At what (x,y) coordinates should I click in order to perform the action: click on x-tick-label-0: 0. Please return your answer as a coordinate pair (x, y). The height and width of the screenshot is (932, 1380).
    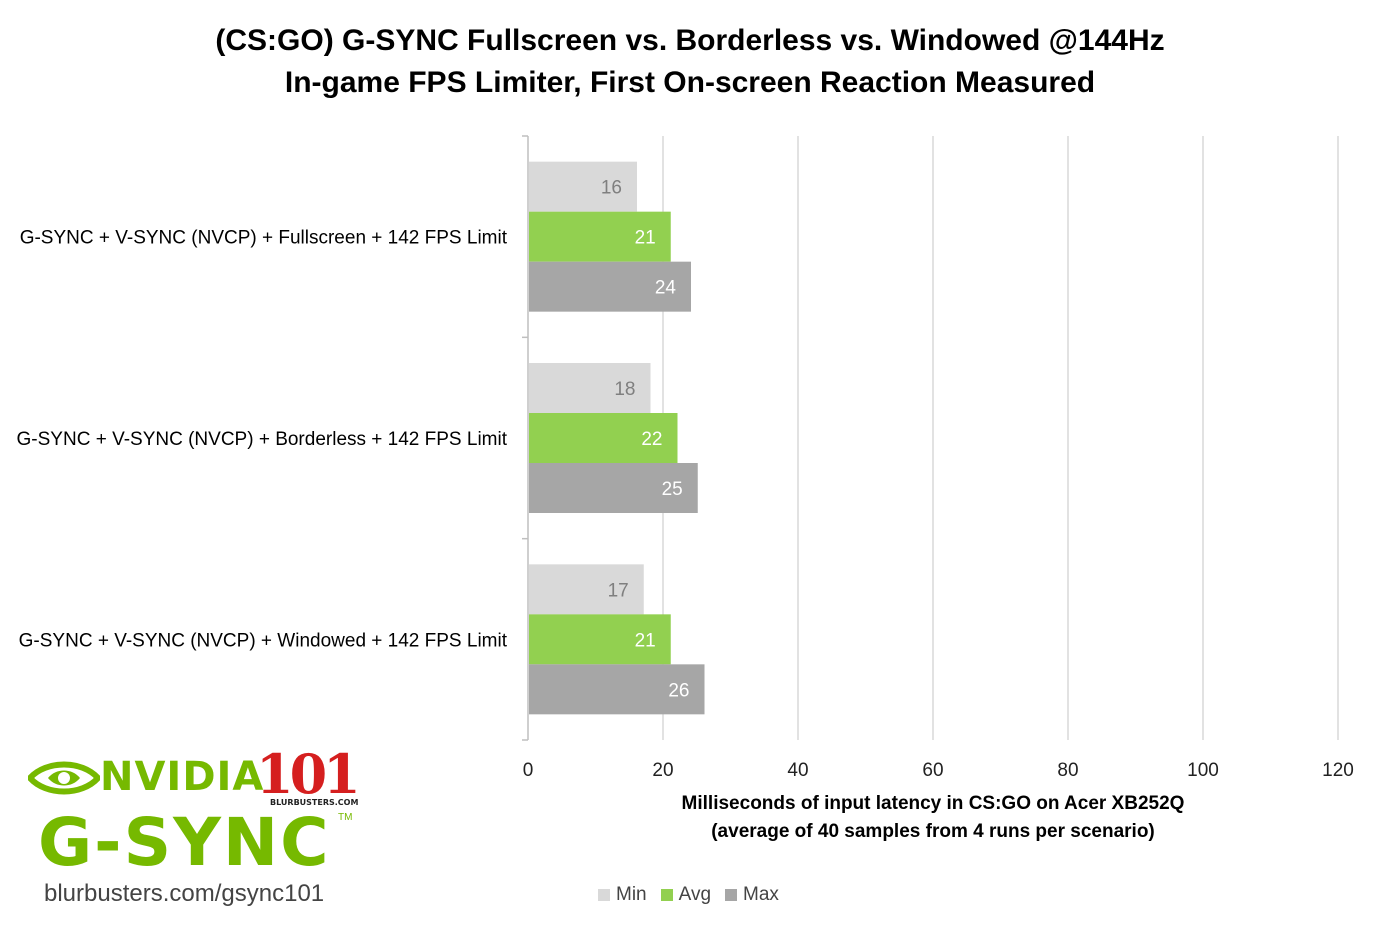
    Looking at the image, I should click on (528, 770).